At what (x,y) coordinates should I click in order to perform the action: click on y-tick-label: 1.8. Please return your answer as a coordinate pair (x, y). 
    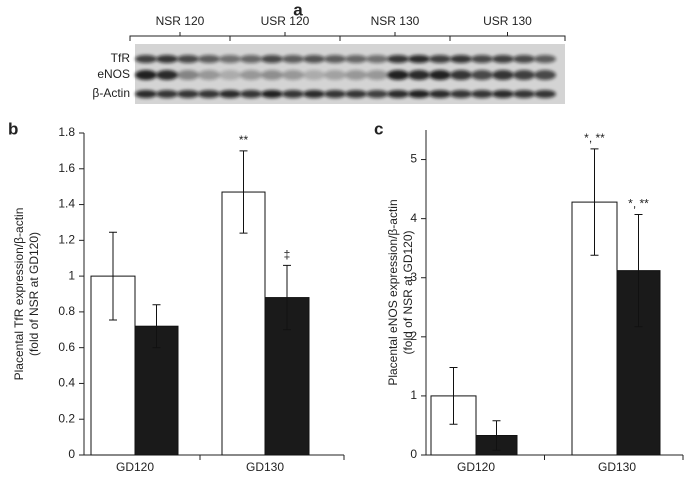
    Looking at the image, I should click on (66, 132).